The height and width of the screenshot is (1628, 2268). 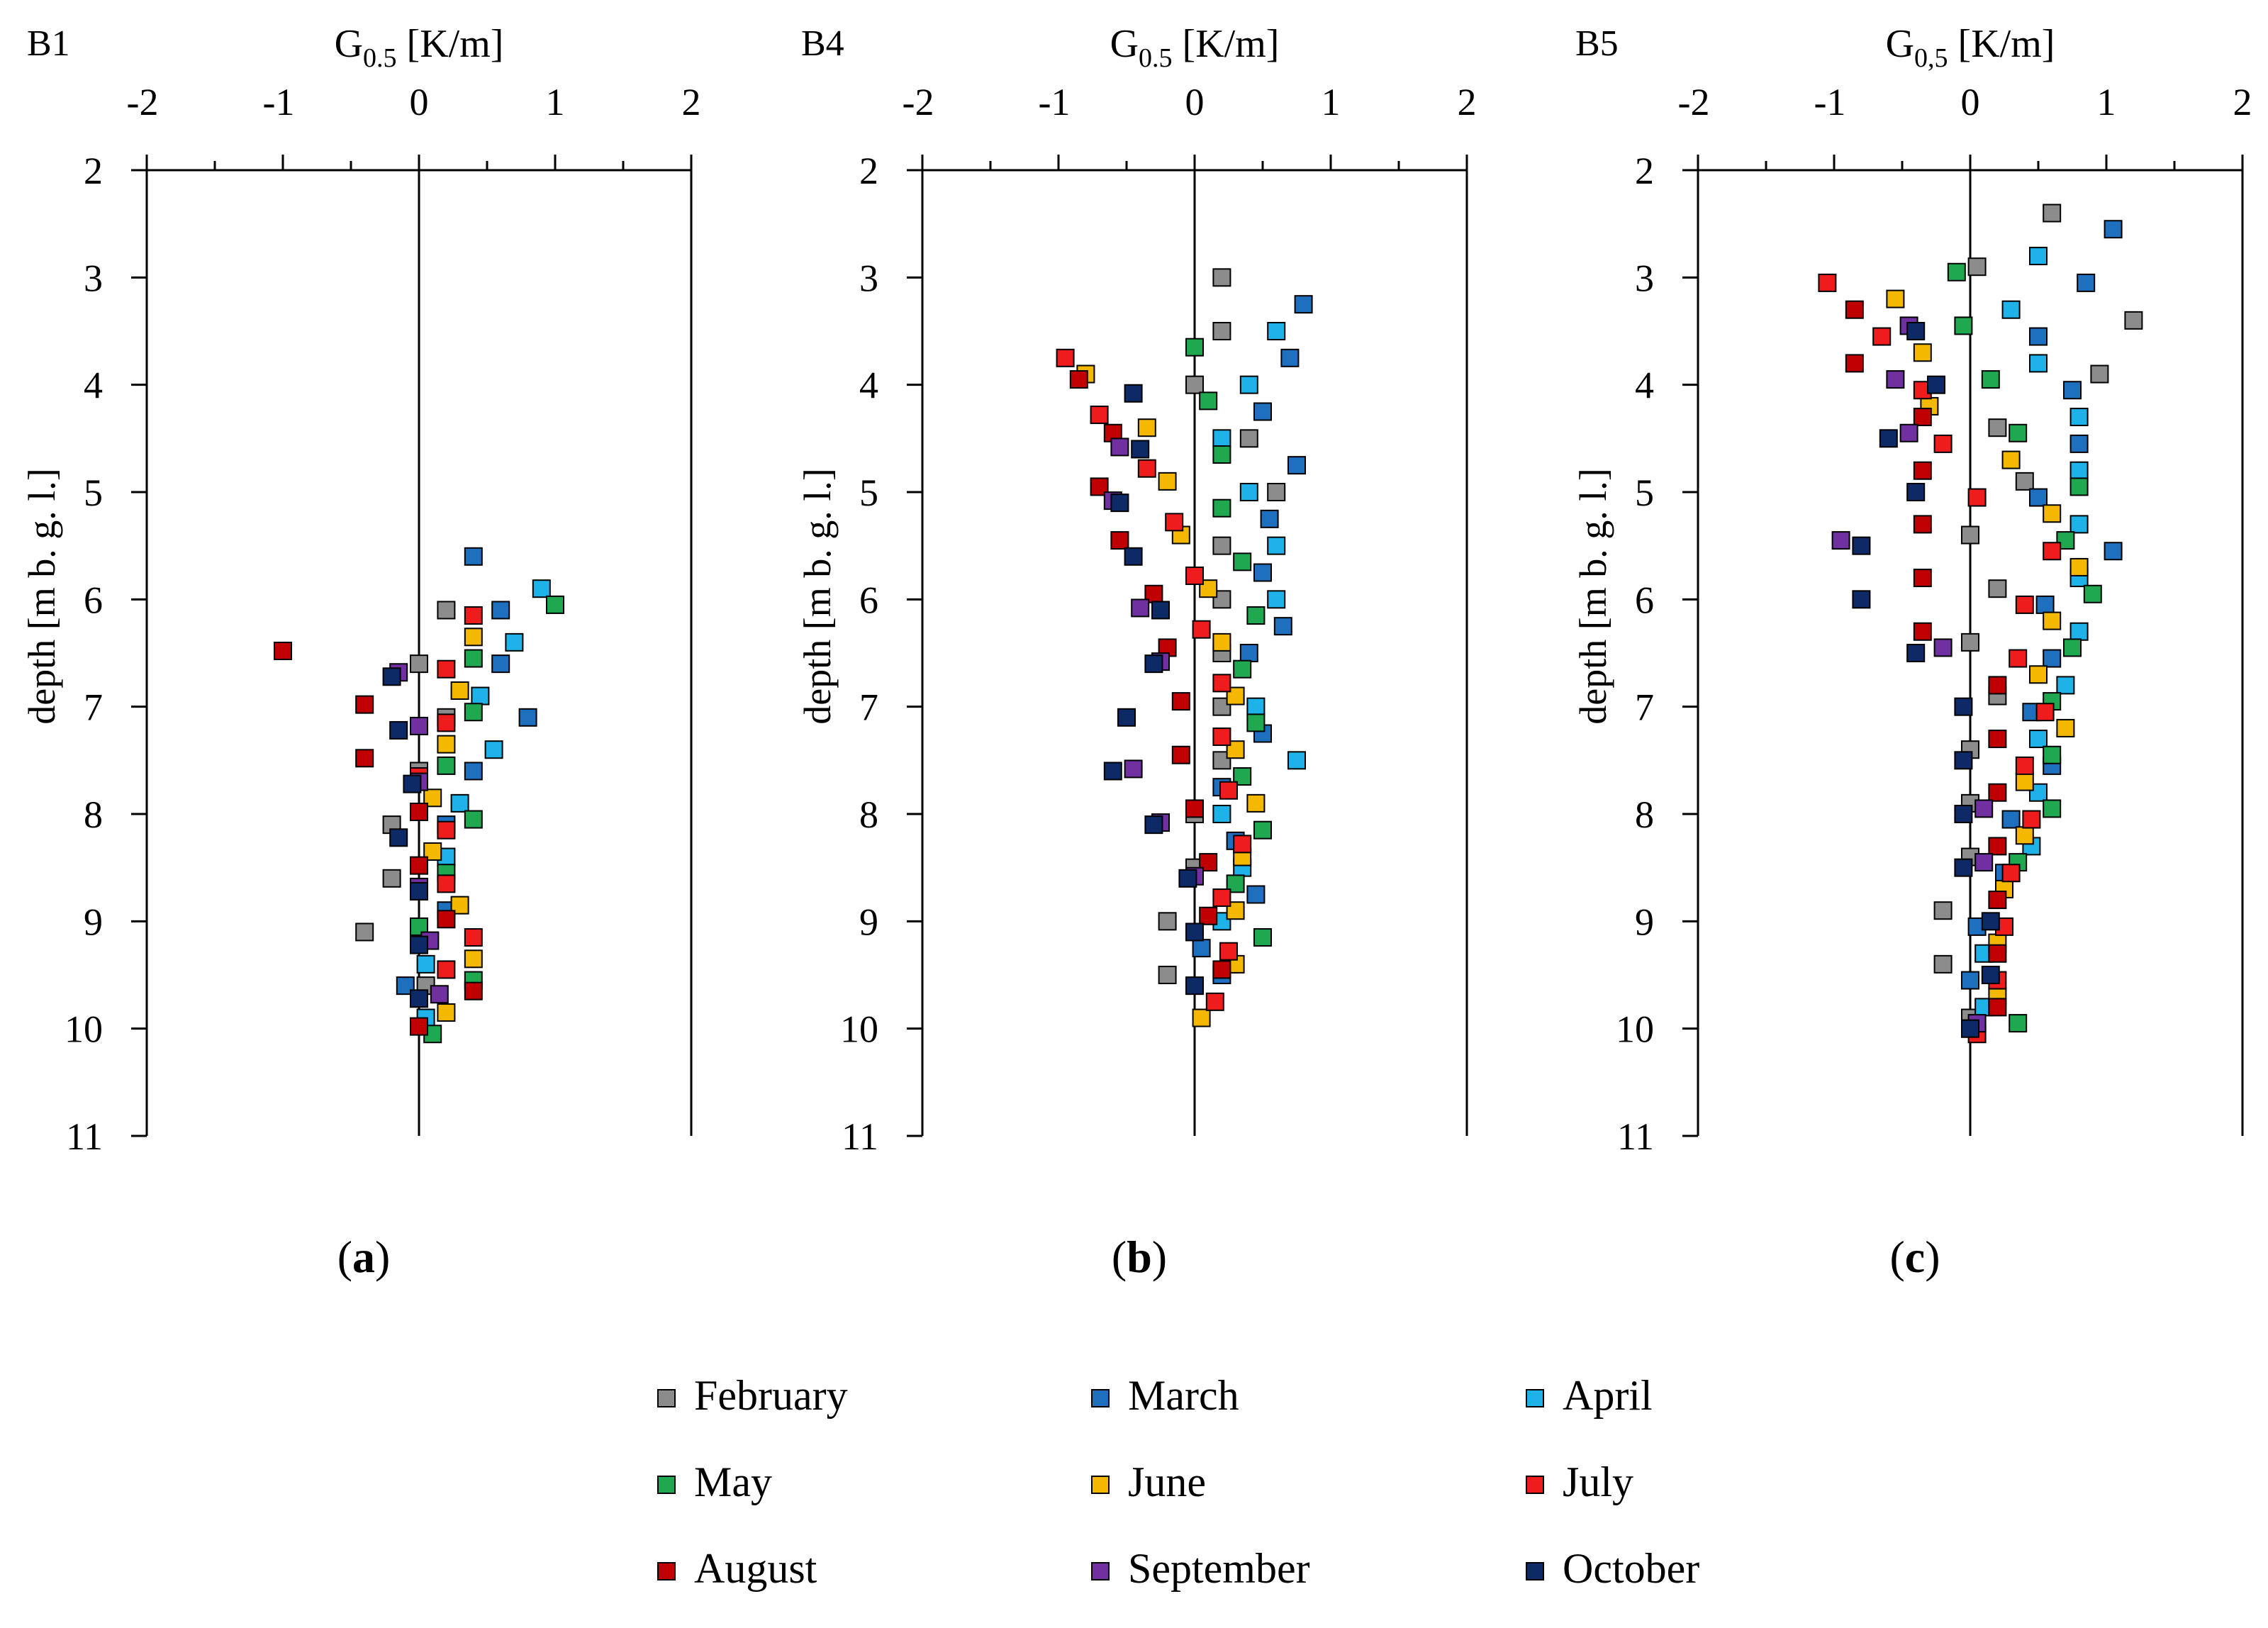 I want to click on series-april, so click(x=1259, y=648).